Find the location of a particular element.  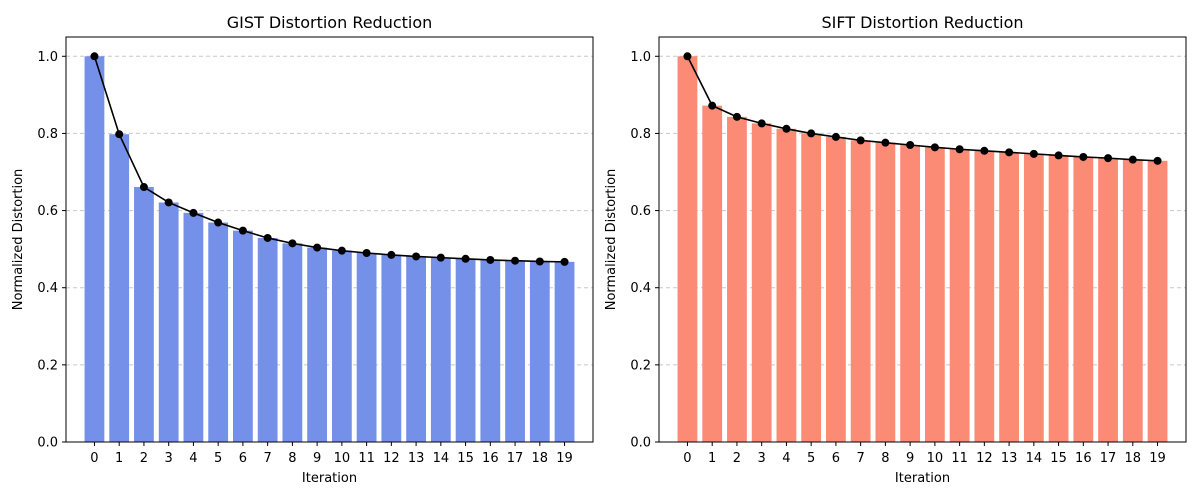

x-tick-label: 0 is located at coordinates (687, 458).